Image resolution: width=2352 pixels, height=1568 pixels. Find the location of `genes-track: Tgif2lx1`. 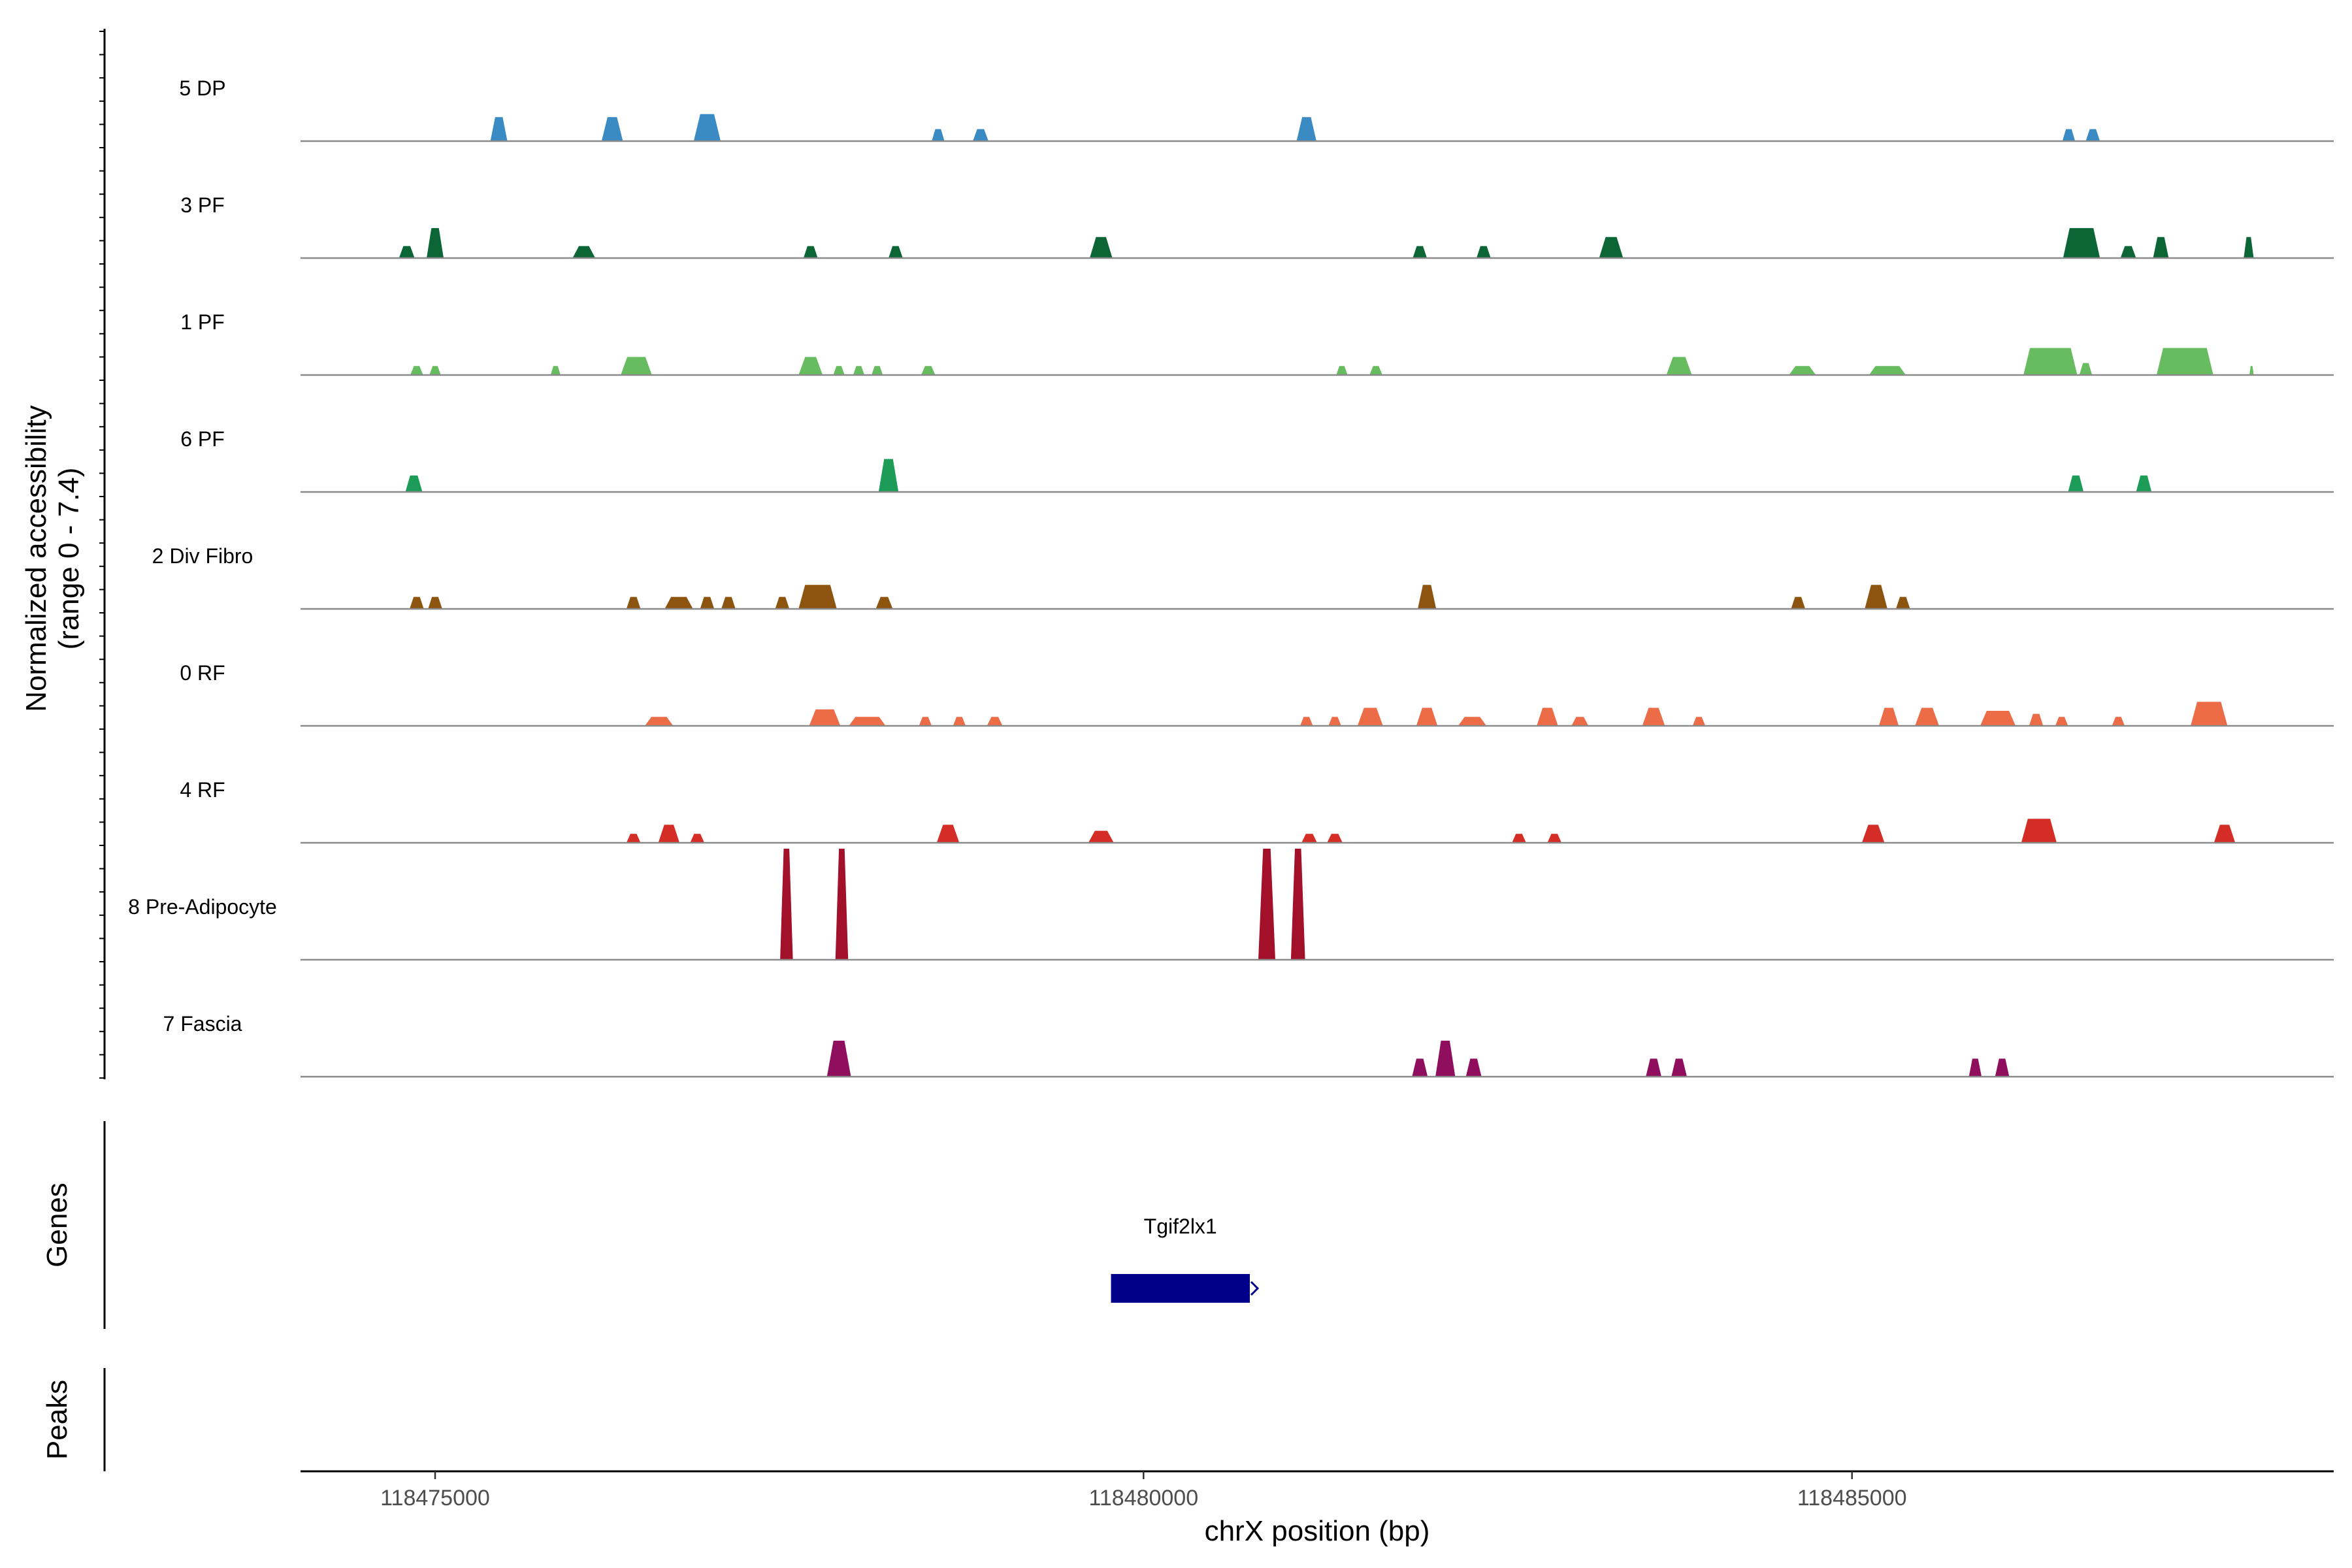

genes-track: Tgif2lx1 is located at coordinates (1185, 1259).